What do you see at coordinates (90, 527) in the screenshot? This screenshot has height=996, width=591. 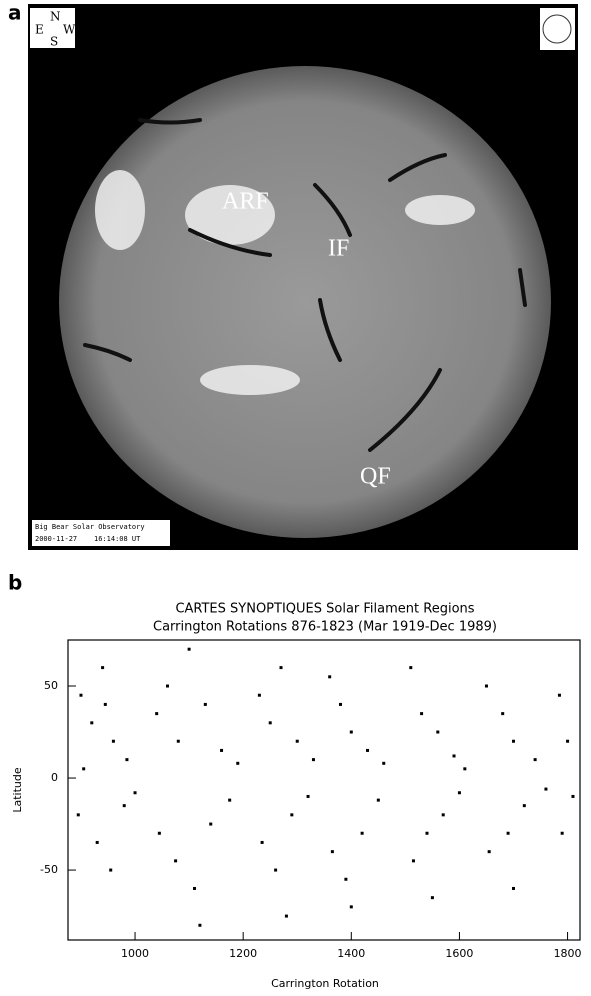 I see `footer-line: Big Bear Solar Observatory` at bounding box center [90, 527].